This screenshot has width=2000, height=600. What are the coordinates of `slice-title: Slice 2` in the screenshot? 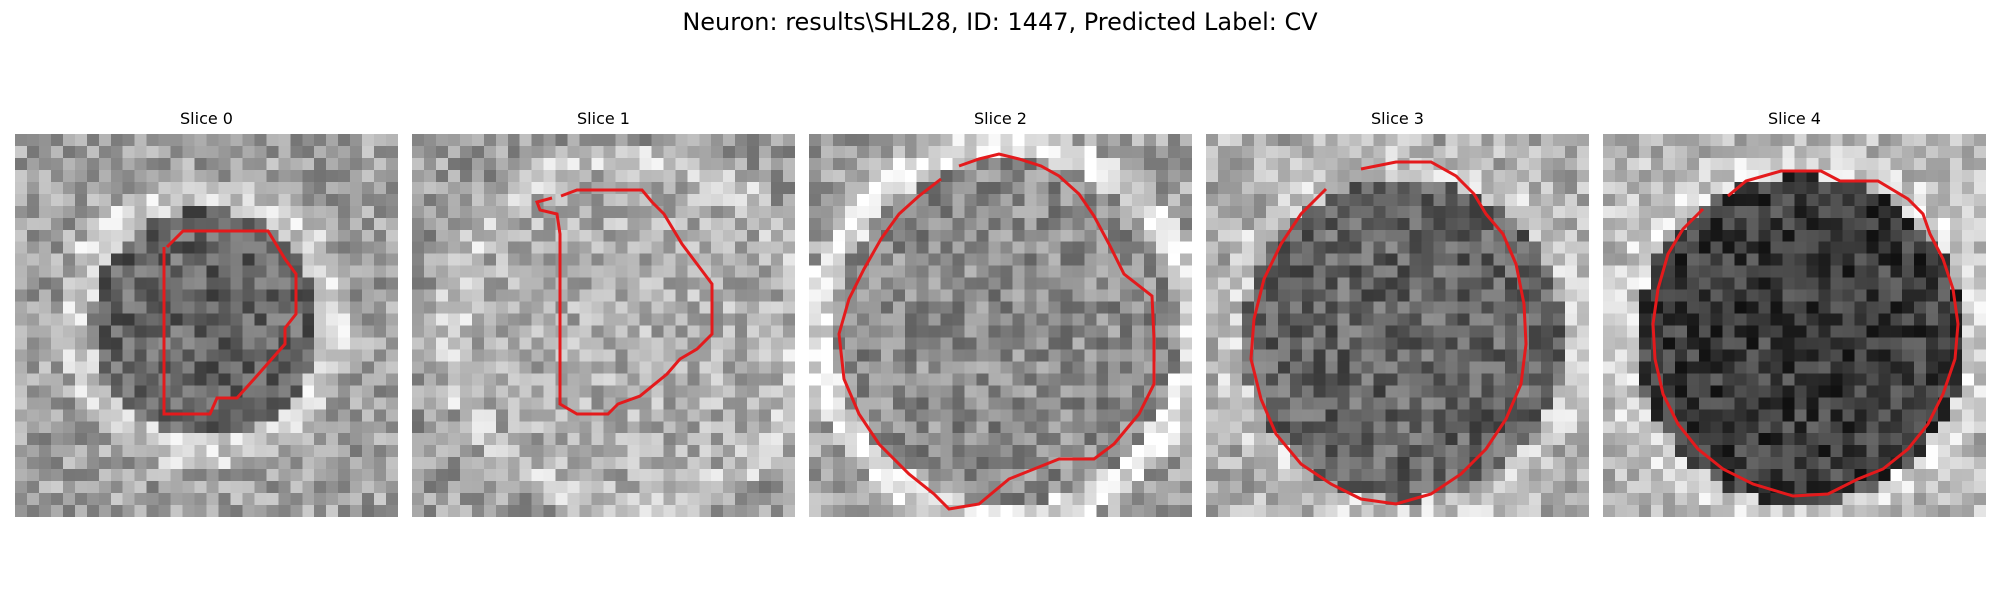 It's located at (1000, 118).